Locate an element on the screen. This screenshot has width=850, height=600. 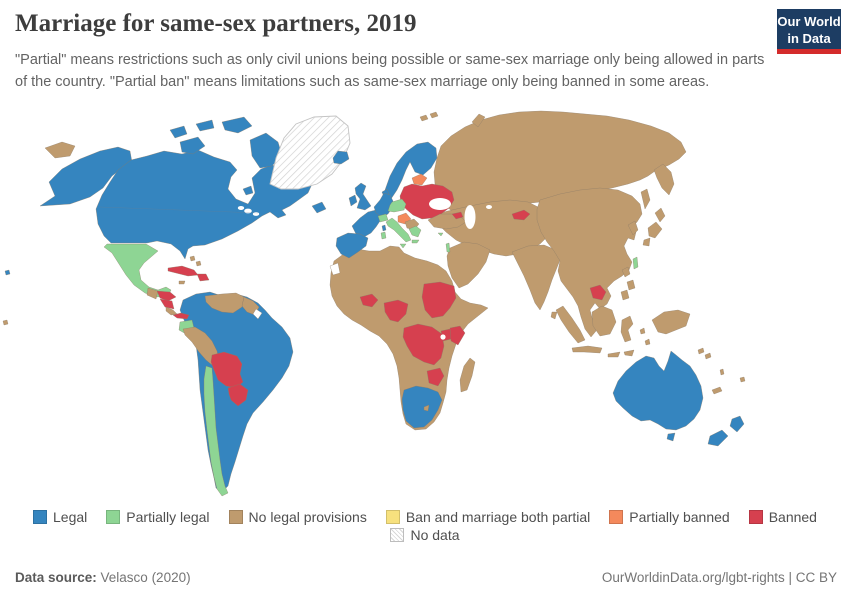
region-czechia-austria is located at coordinates (397, 205).